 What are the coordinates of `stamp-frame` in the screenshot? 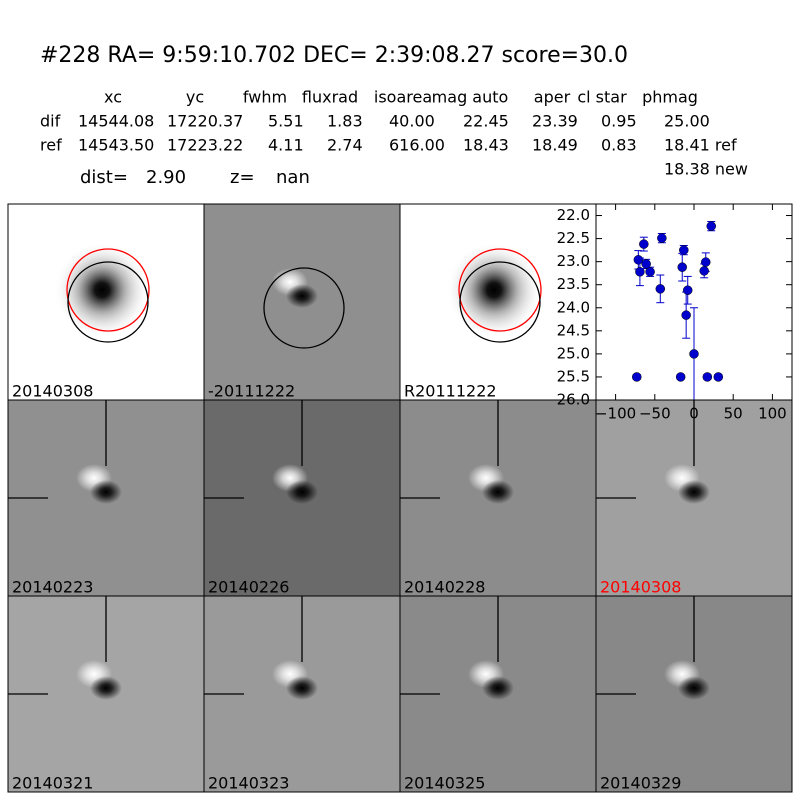 It's located at (694, 694).